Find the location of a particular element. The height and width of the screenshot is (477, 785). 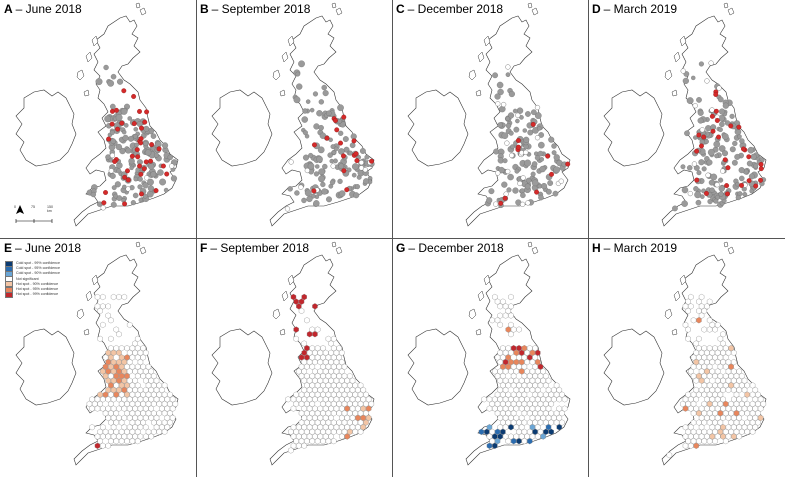

ireland-outline is located at coordinates (242, 367).